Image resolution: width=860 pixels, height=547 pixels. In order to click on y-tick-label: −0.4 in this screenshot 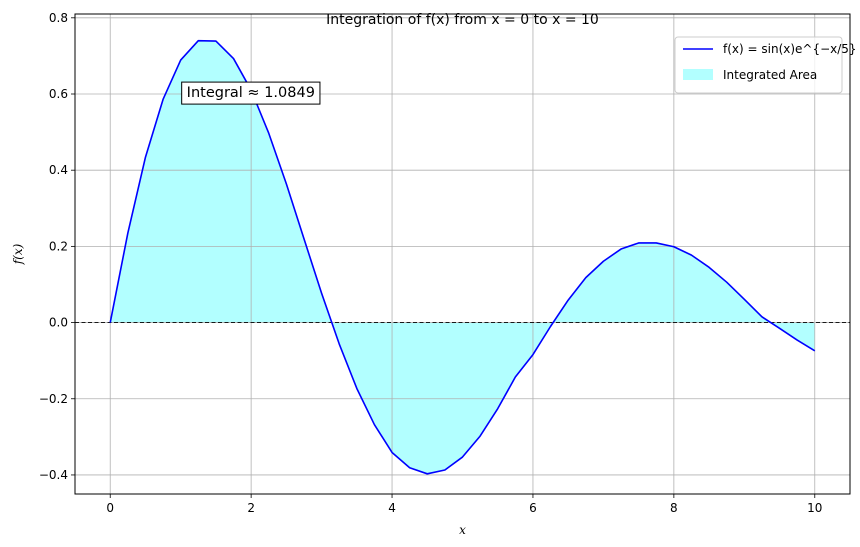, I will do `click(53, 475)`.